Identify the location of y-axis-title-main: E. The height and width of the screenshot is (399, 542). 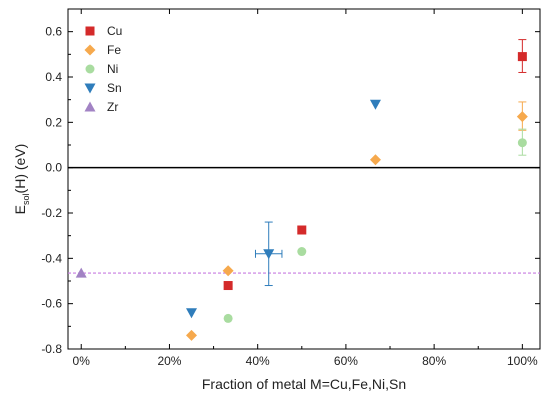
(20, 209).